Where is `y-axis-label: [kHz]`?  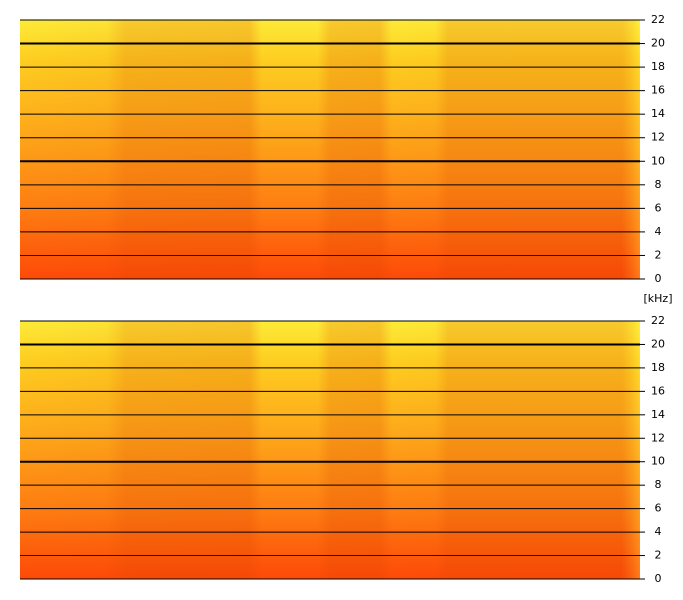
y-axis-label: [kHz] is located at coordinates (658, 298).